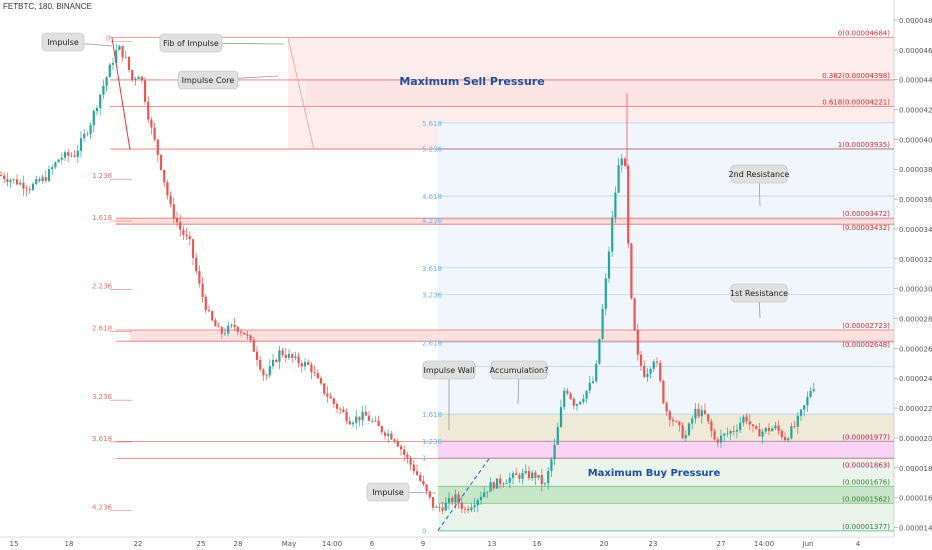 The height and width of the screenshot is (550, 932). What do you see at coordinates (519, 382) in the screenshot?
I see `annotation-bubble: Accumulation?` at bounding box center [519, 382].